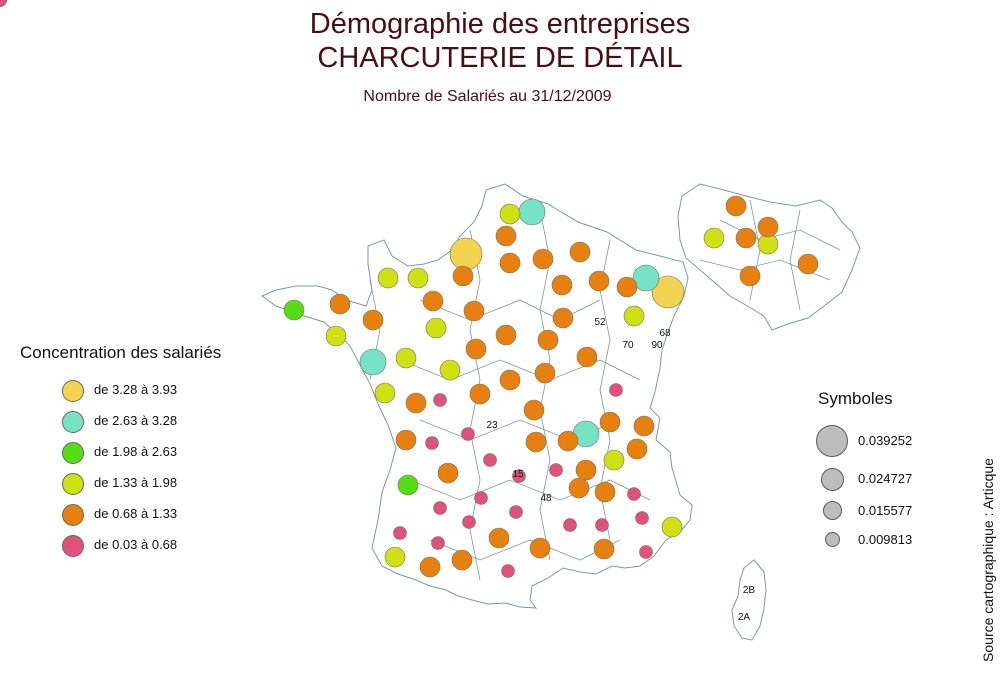 This screenshot has width=1000, height=681. Describe the element at coordinates (882, 481) in the screenshot. I see `symbol-row: 0.024727` at that location.